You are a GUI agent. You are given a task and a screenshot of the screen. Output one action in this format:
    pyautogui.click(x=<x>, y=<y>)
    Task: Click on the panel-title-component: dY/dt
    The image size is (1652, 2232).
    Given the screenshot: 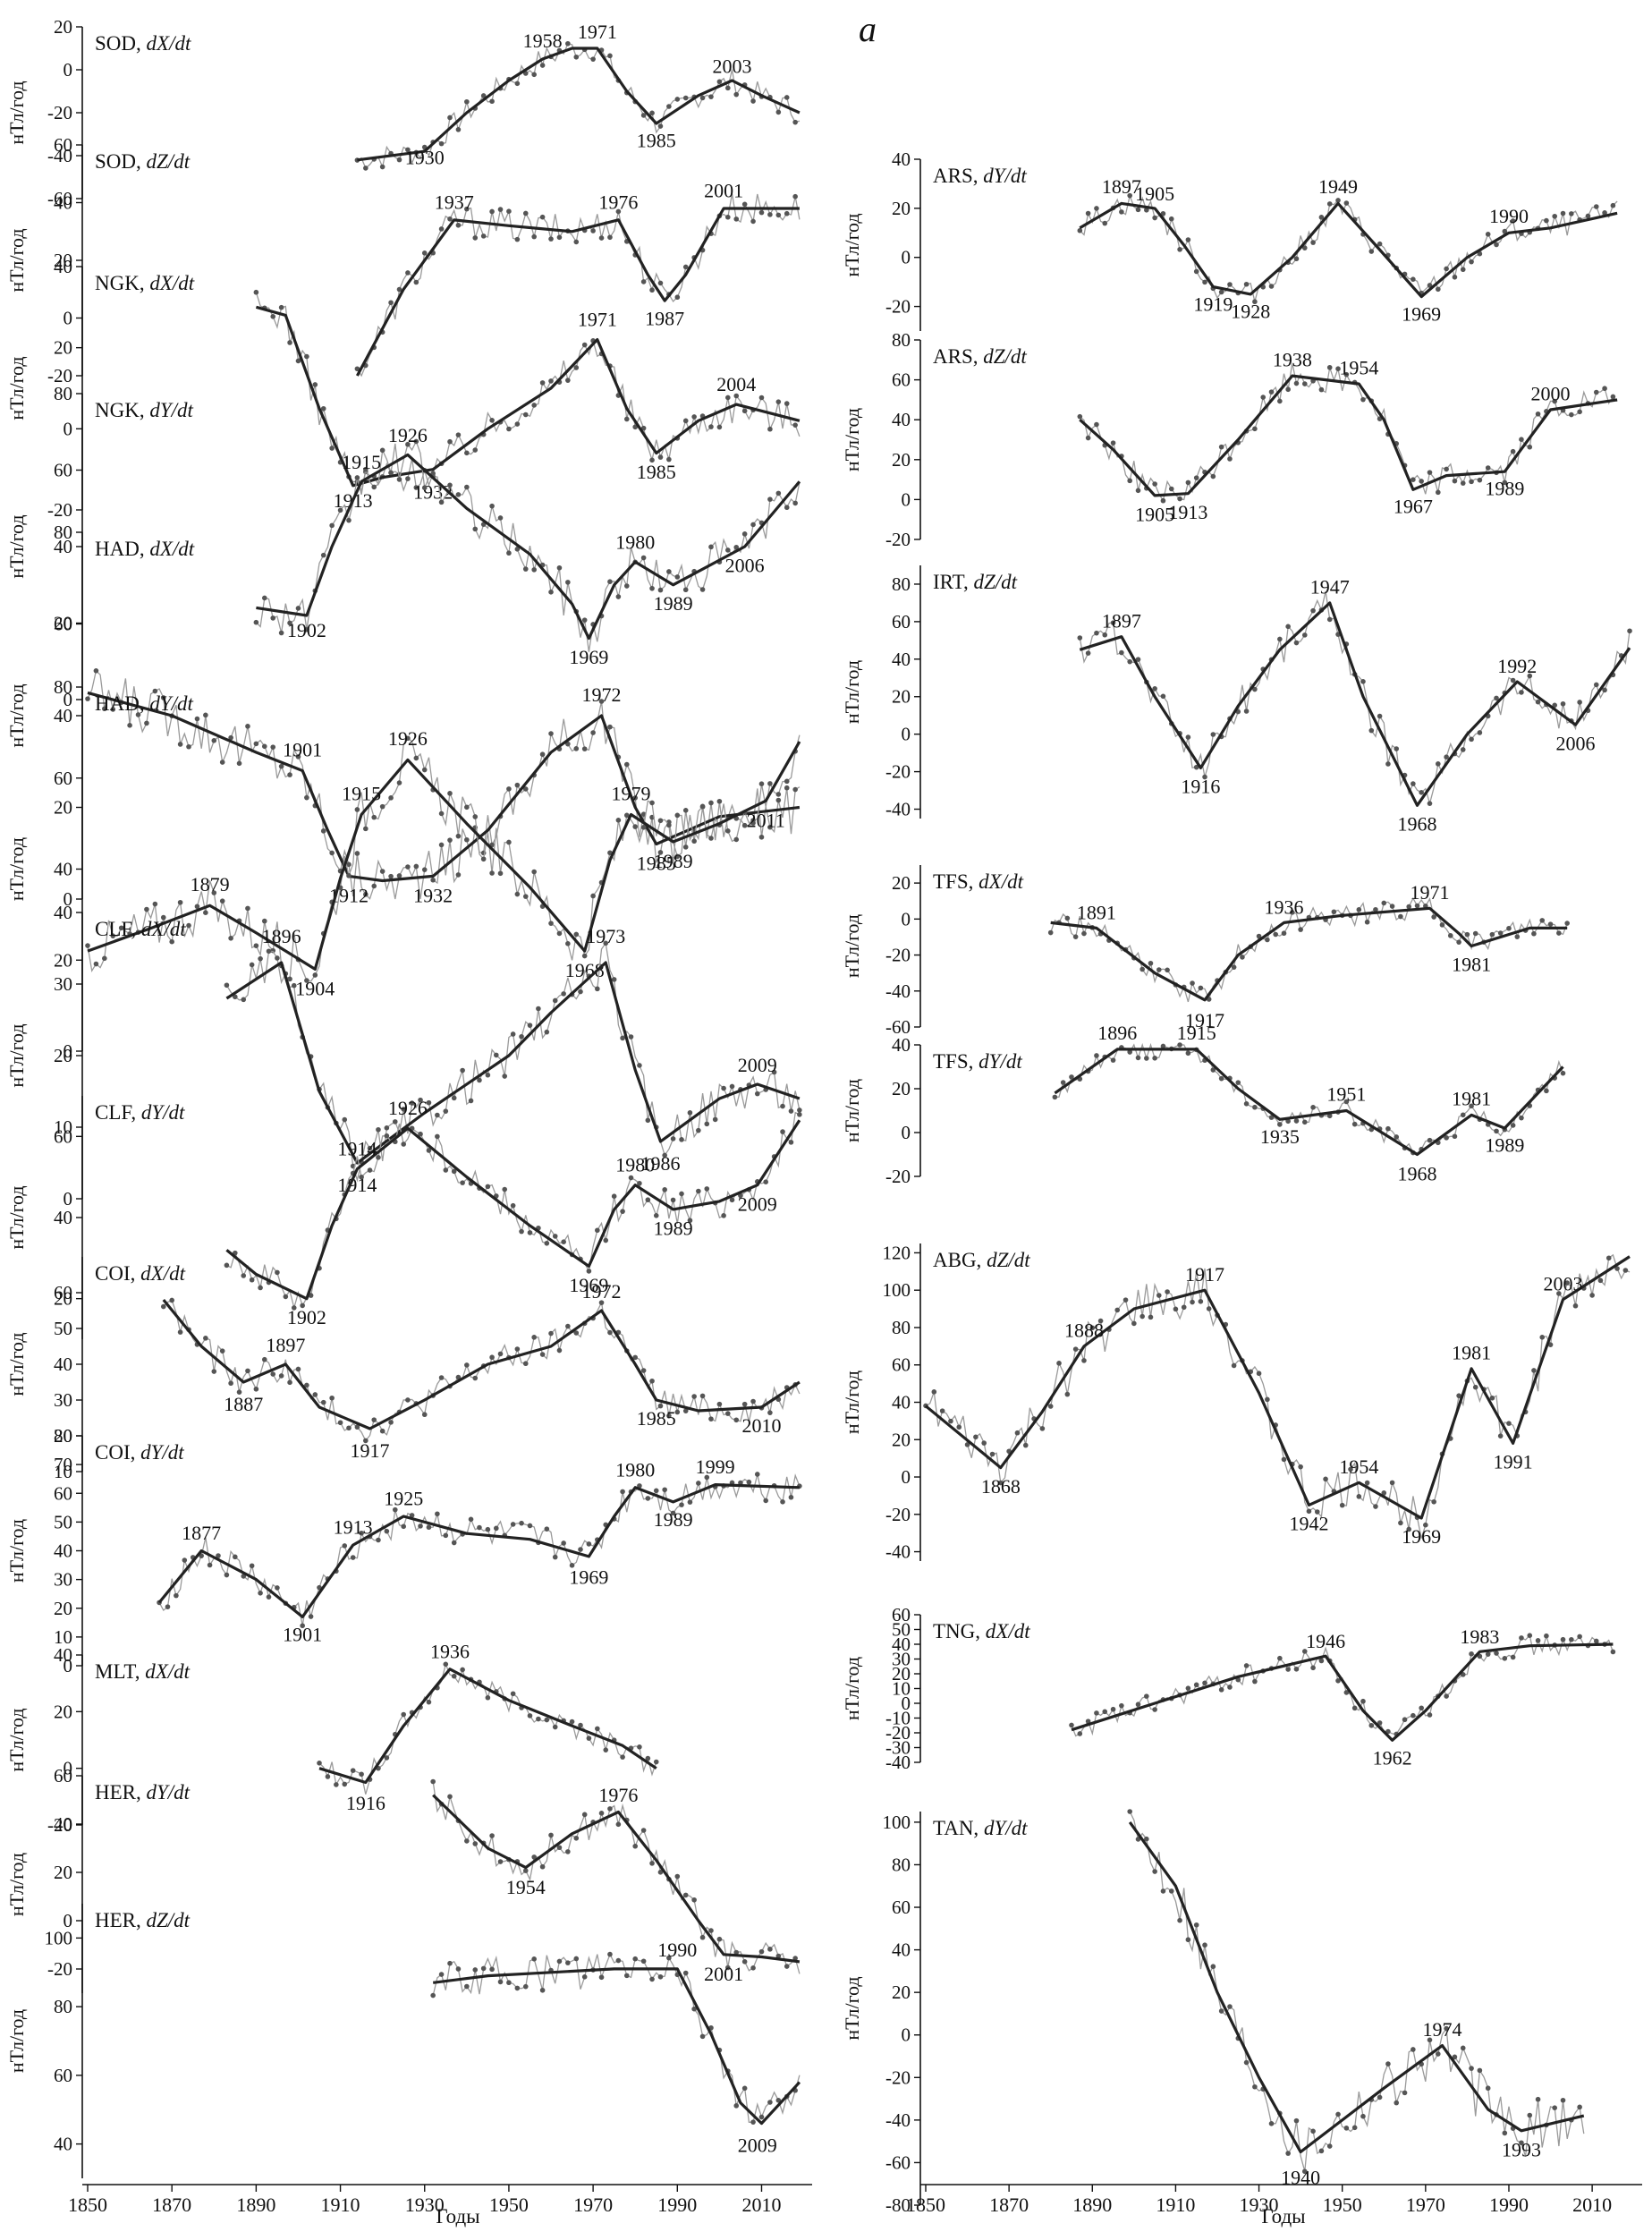 What is the action you would take?
    pyautogui.click(x=1000, y=1061)
    